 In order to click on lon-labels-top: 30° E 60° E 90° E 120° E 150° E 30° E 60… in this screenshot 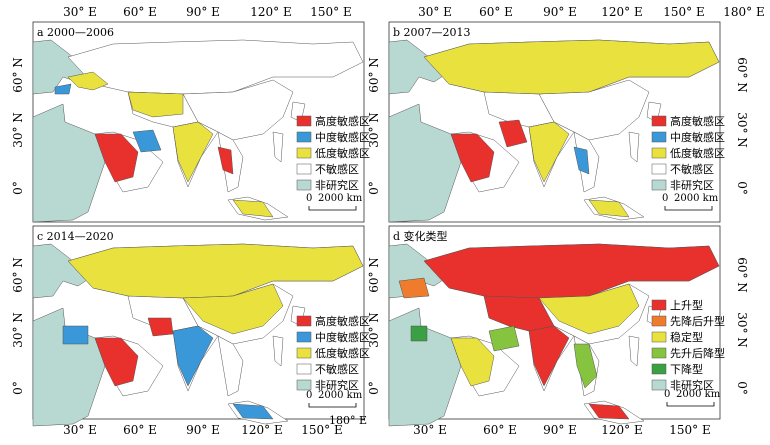, I will do `click(414, 12)`.